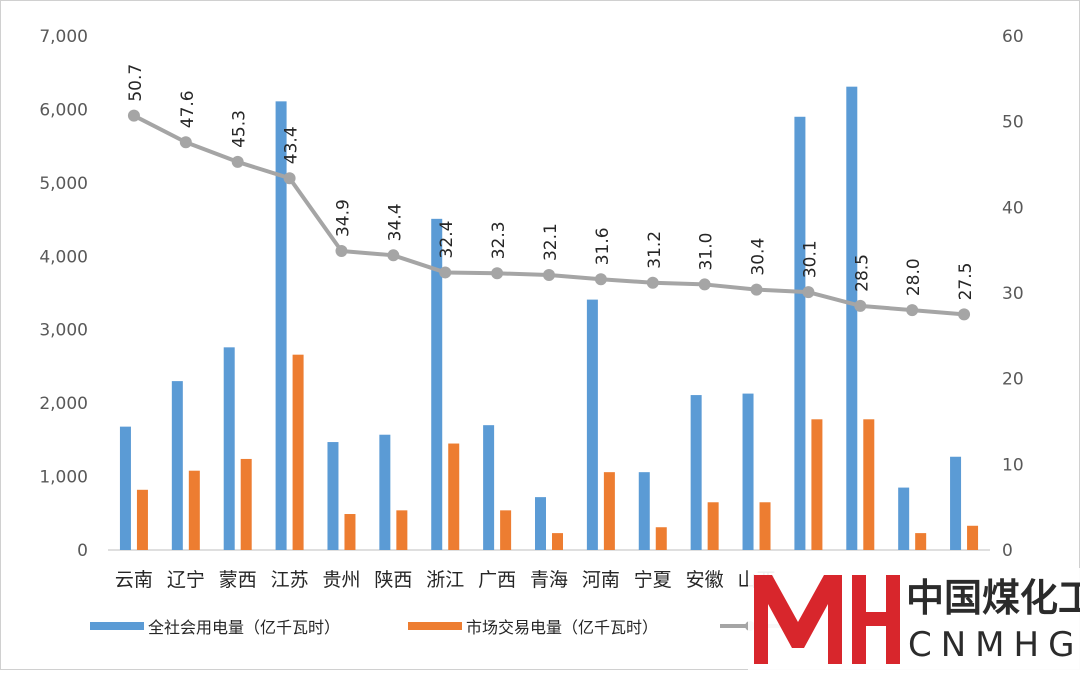 The height and width of the screenshot is (674, 1080). I want to click on left-axis-tick-label: 1,000, so click(63, 478).